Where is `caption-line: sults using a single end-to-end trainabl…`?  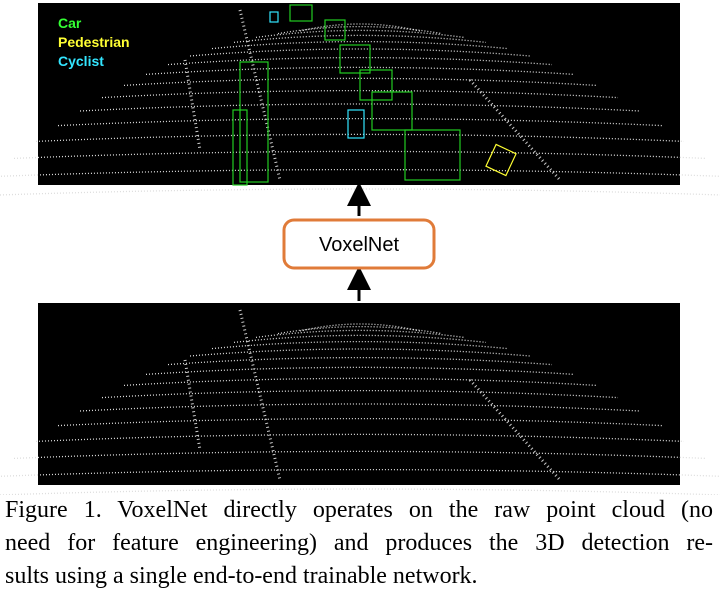
caption-line: sults using a single end-to-end trainabl… is located at coordinates (241, 576).